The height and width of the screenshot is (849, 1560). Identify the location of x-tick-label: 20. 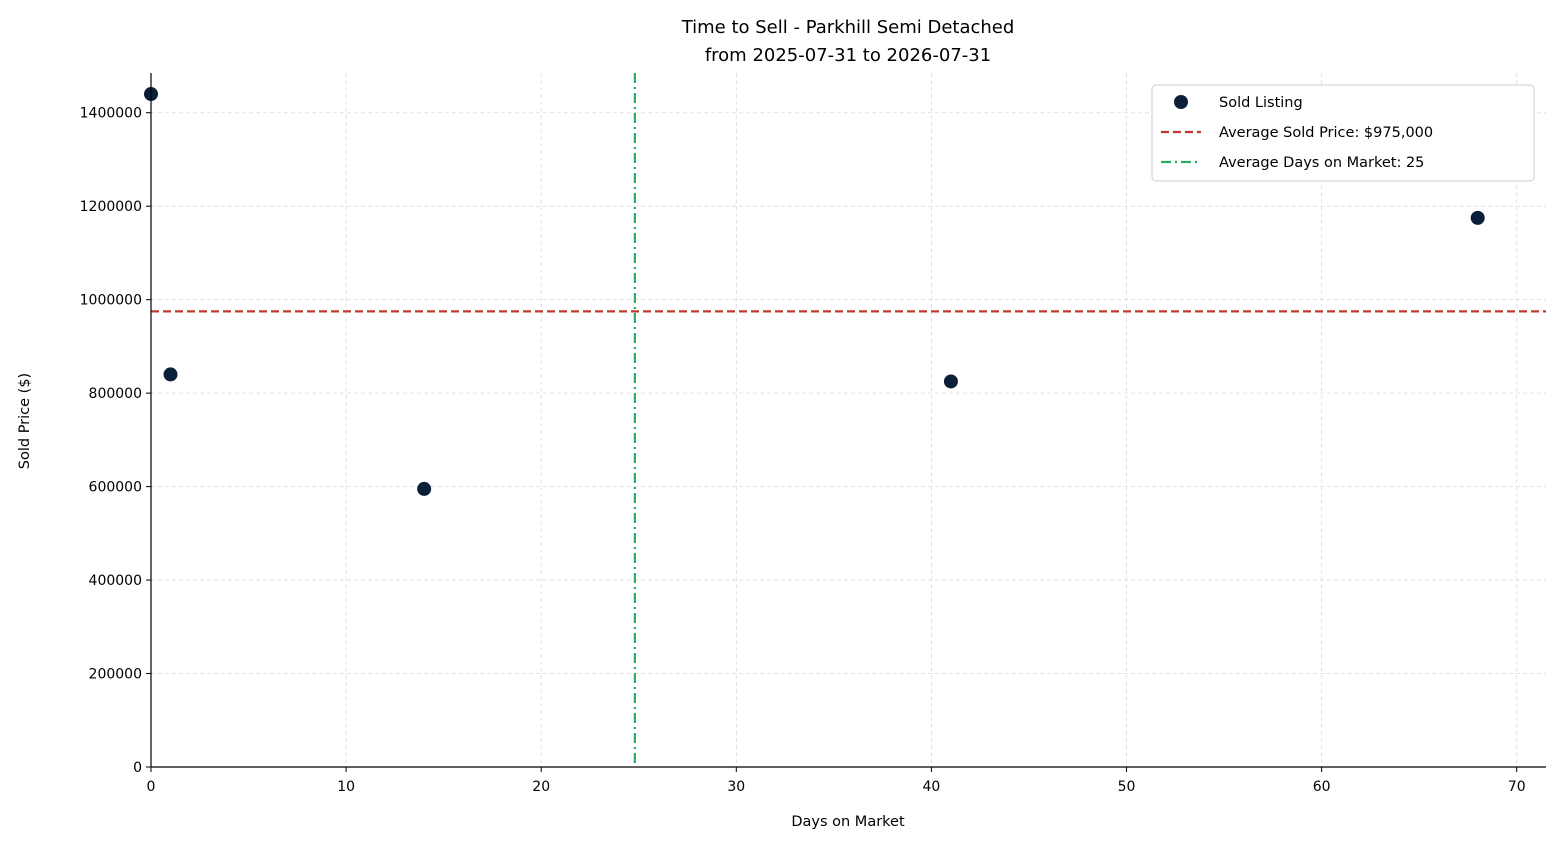
(541, 787).